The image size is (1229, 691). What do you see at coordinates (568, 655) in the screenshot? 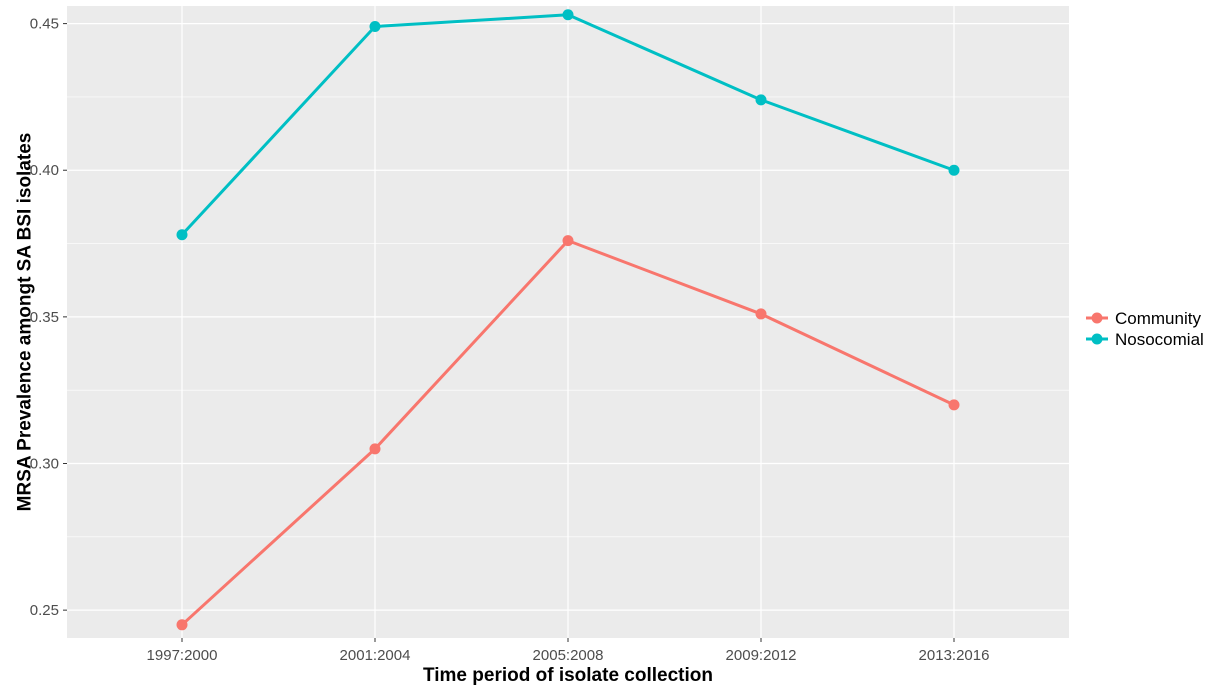
I see `x-tick-label: 2005:2008` at bounding box center [568, 655].